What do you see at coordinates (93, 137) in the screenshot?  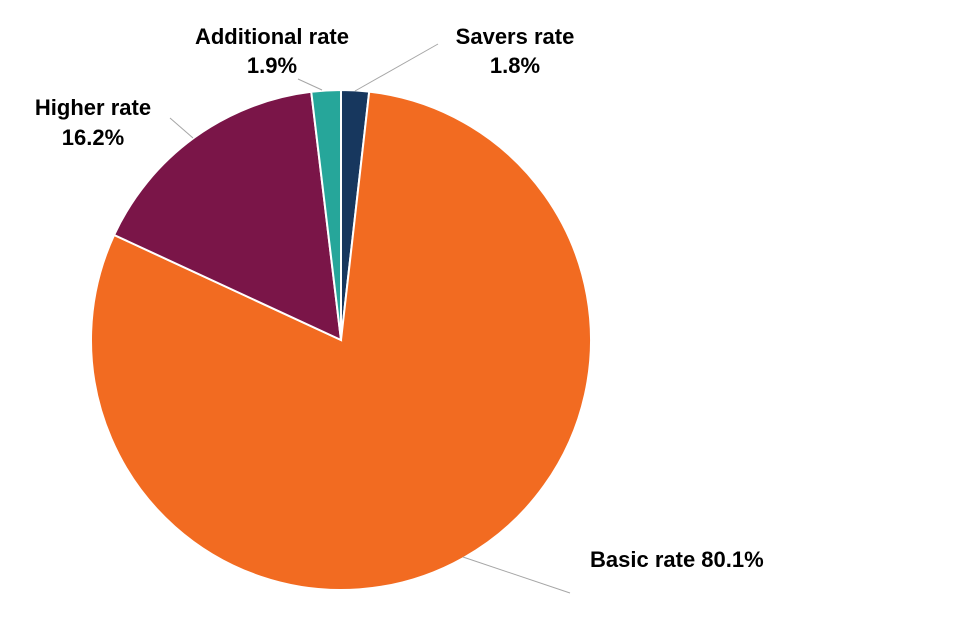 I see `slice-value-label: 16.2%` at bounding box center [93, 137].